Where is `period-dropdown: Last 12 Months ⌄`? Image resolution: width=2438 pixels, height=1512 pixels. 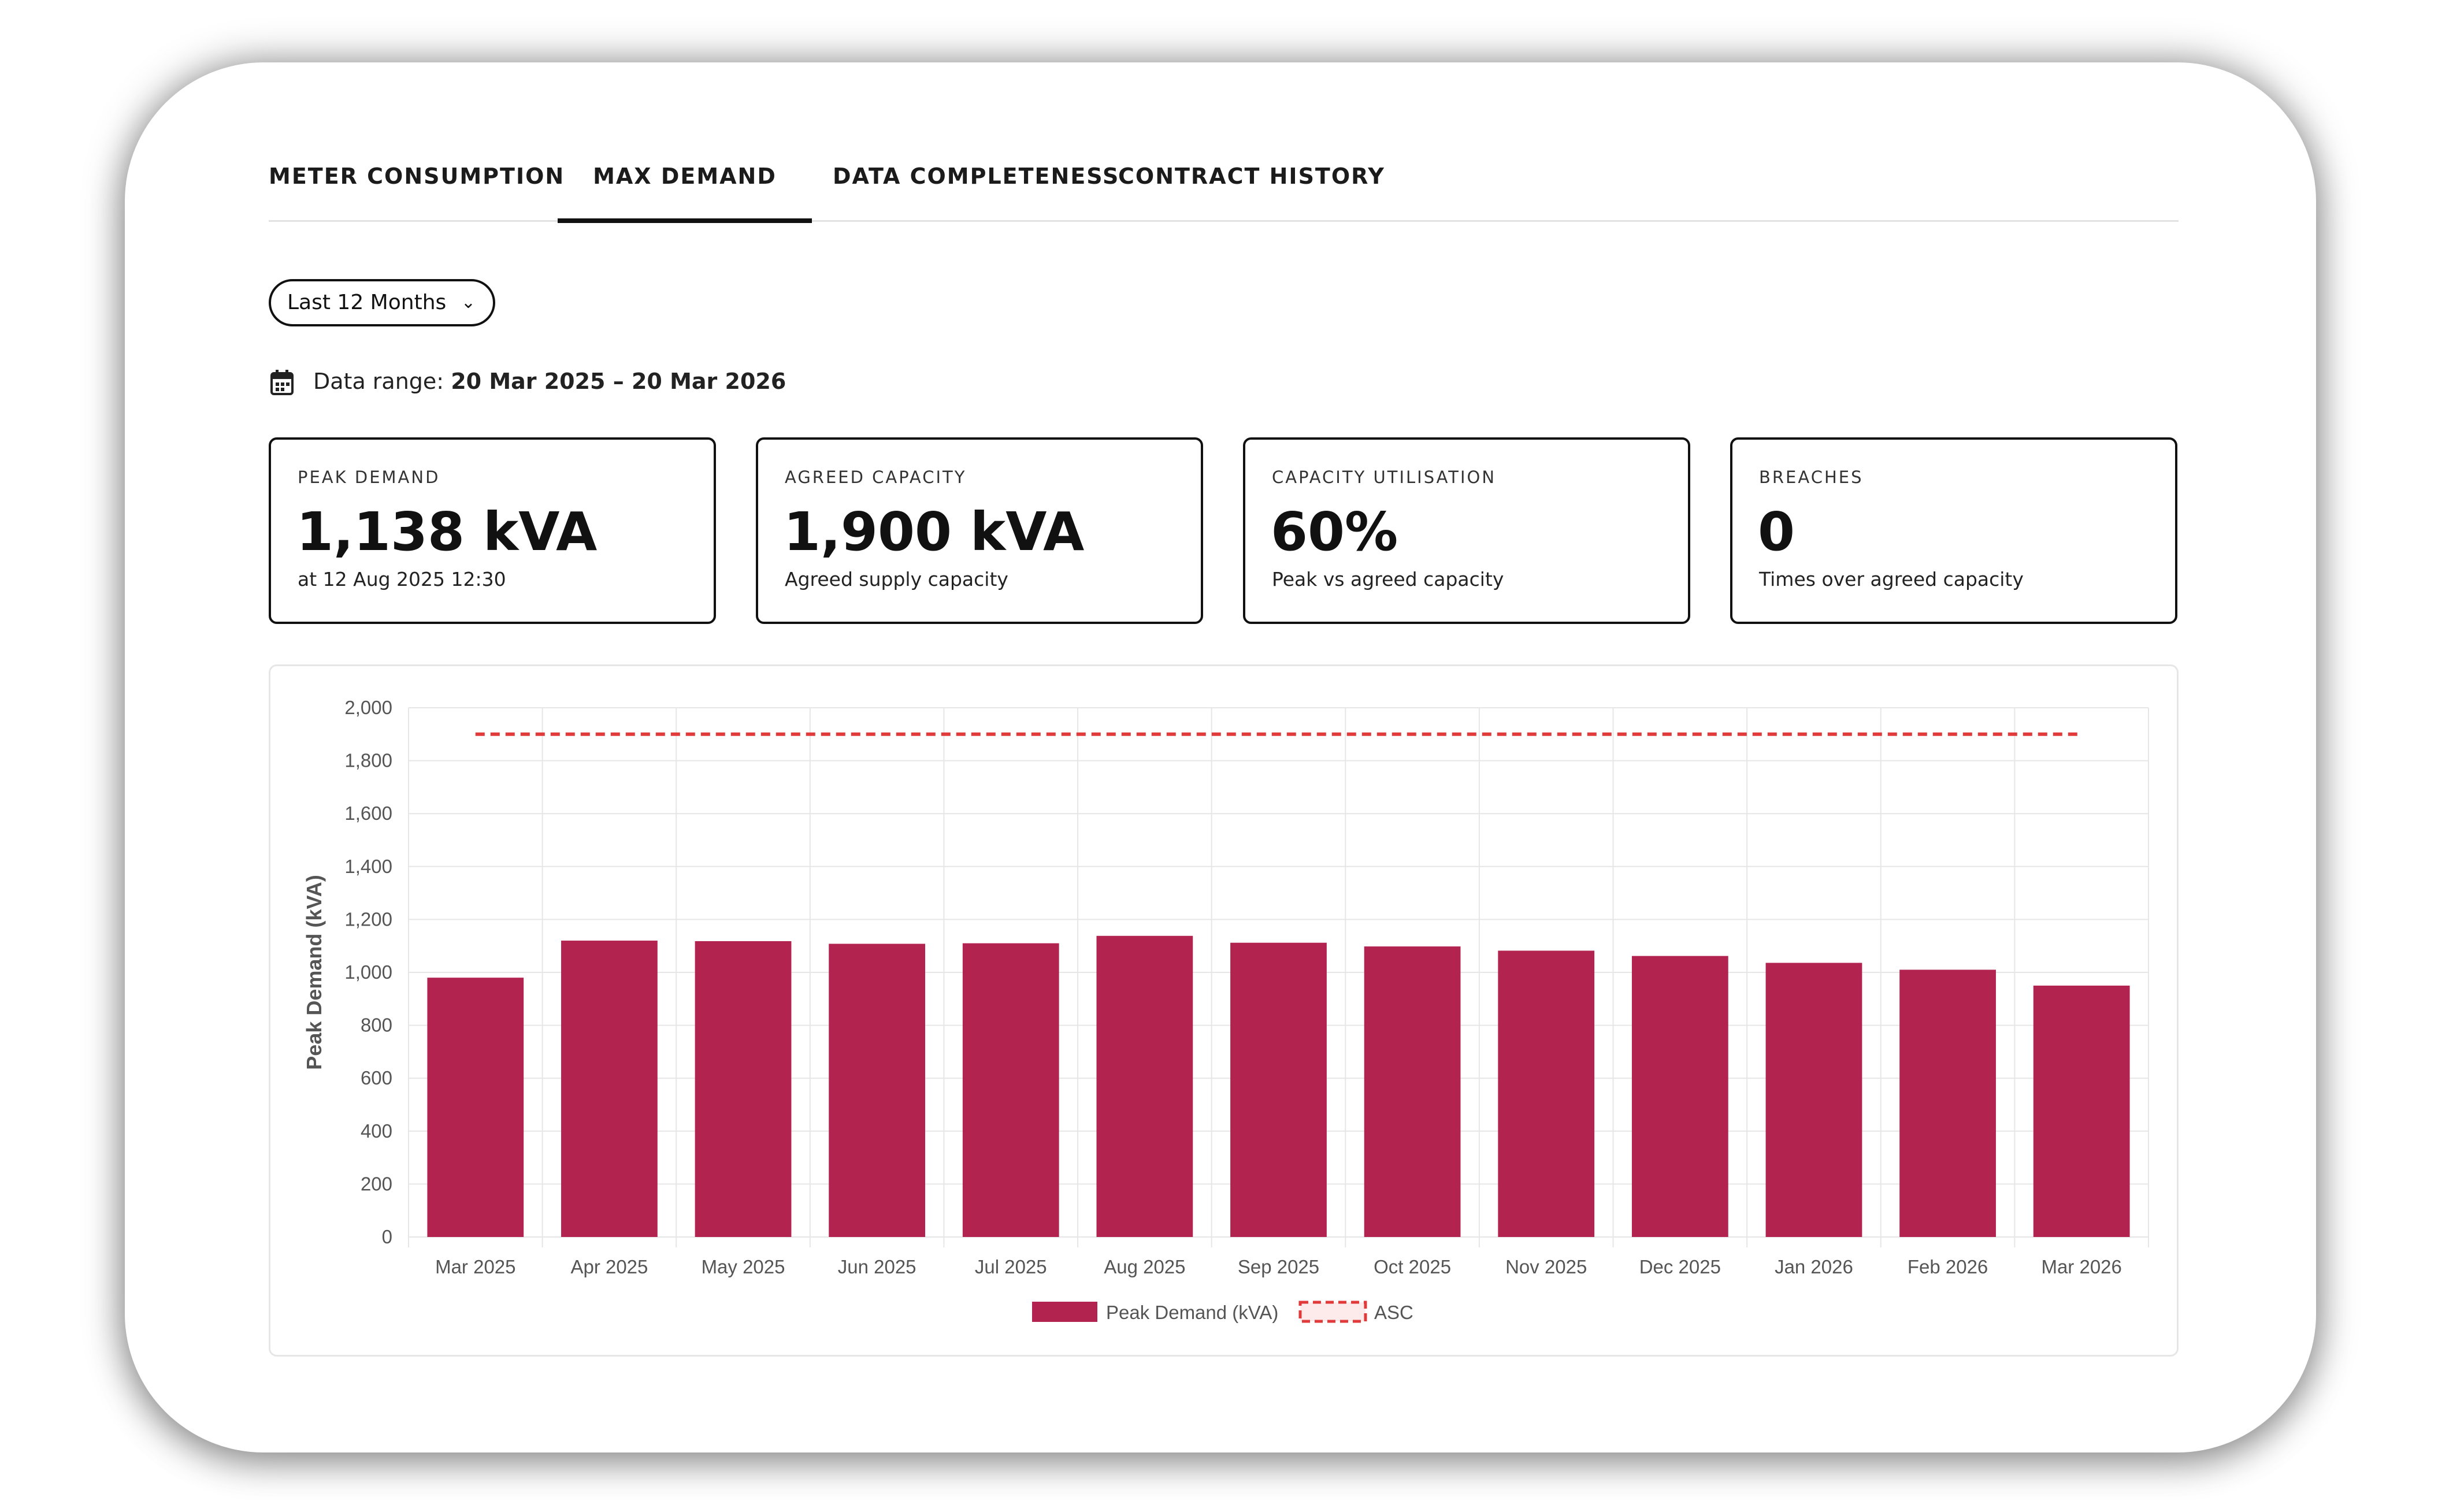
period-dropdown: Last 12 Months ⌄ is located at coordinates (382, 302).